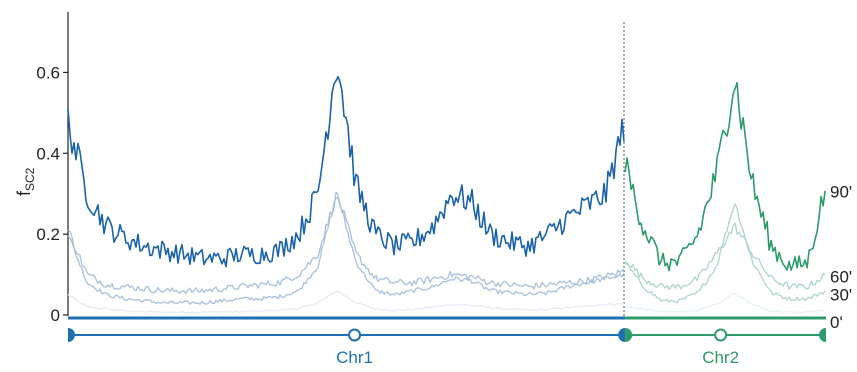 This screenshot has height=372, width=857. Describe the element at coordinates (30, 179) in the screenshot. I see `y-axis-label-sub: SC2` at that location.